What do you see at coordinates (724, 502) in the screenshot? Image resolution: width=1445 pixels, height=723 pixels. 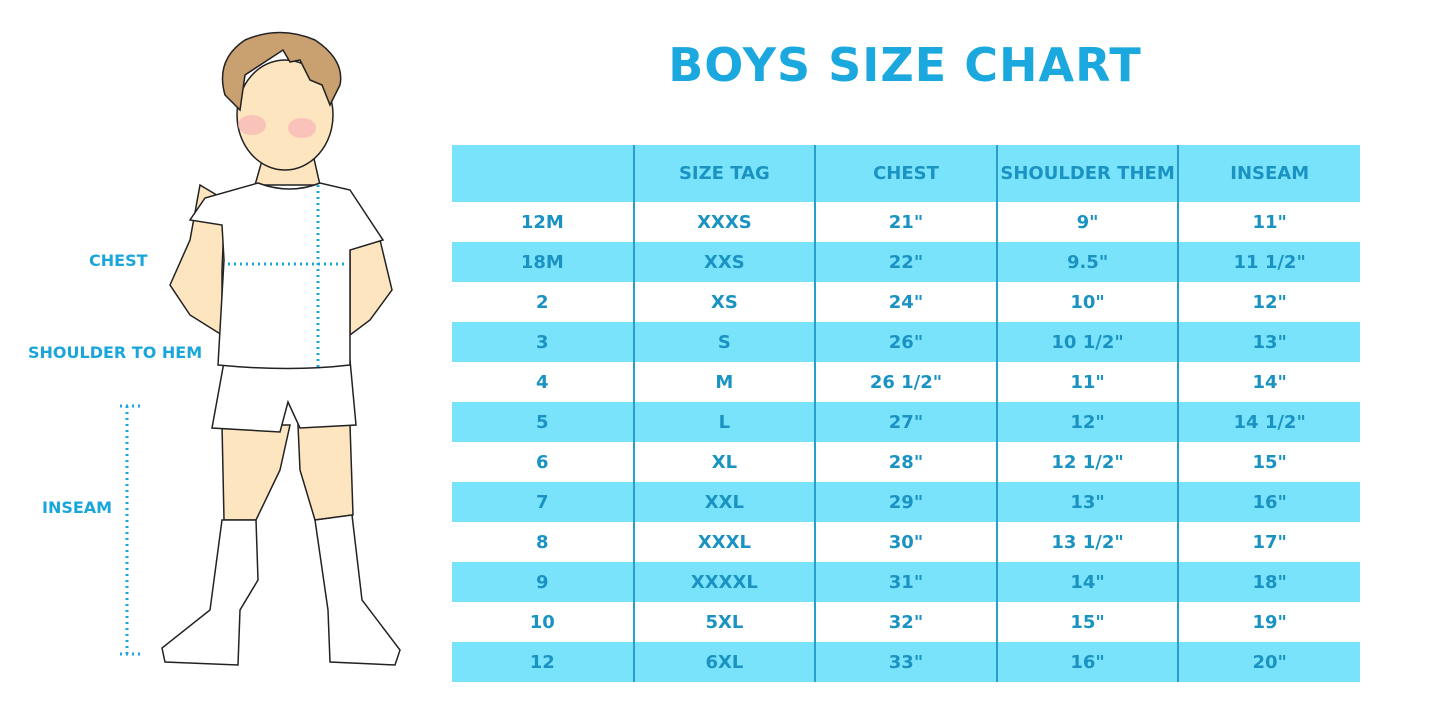 I see `table-cell: XXL` at bounding box center [724, 502].